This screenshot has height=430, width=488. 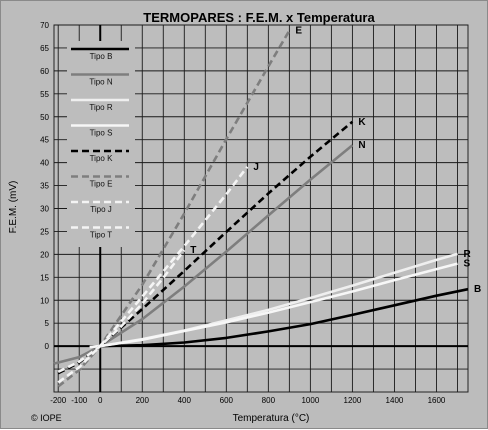 What do you see at coordinates (477, 289) in the screenshot?
I see `curve-label-b: B` at bounding box center [477, 289].